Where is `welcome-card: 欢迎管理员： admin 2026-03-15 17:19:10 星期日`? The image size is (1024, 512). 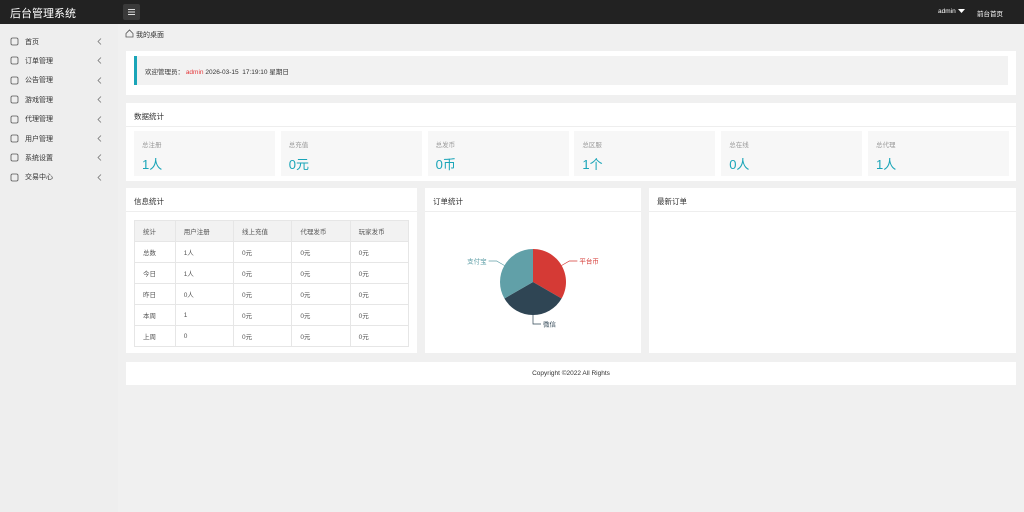 welcome-card: 欢迎管理员： admin 2026-03-15 17:19:10 星期日 is located at coordinates (571, 73).